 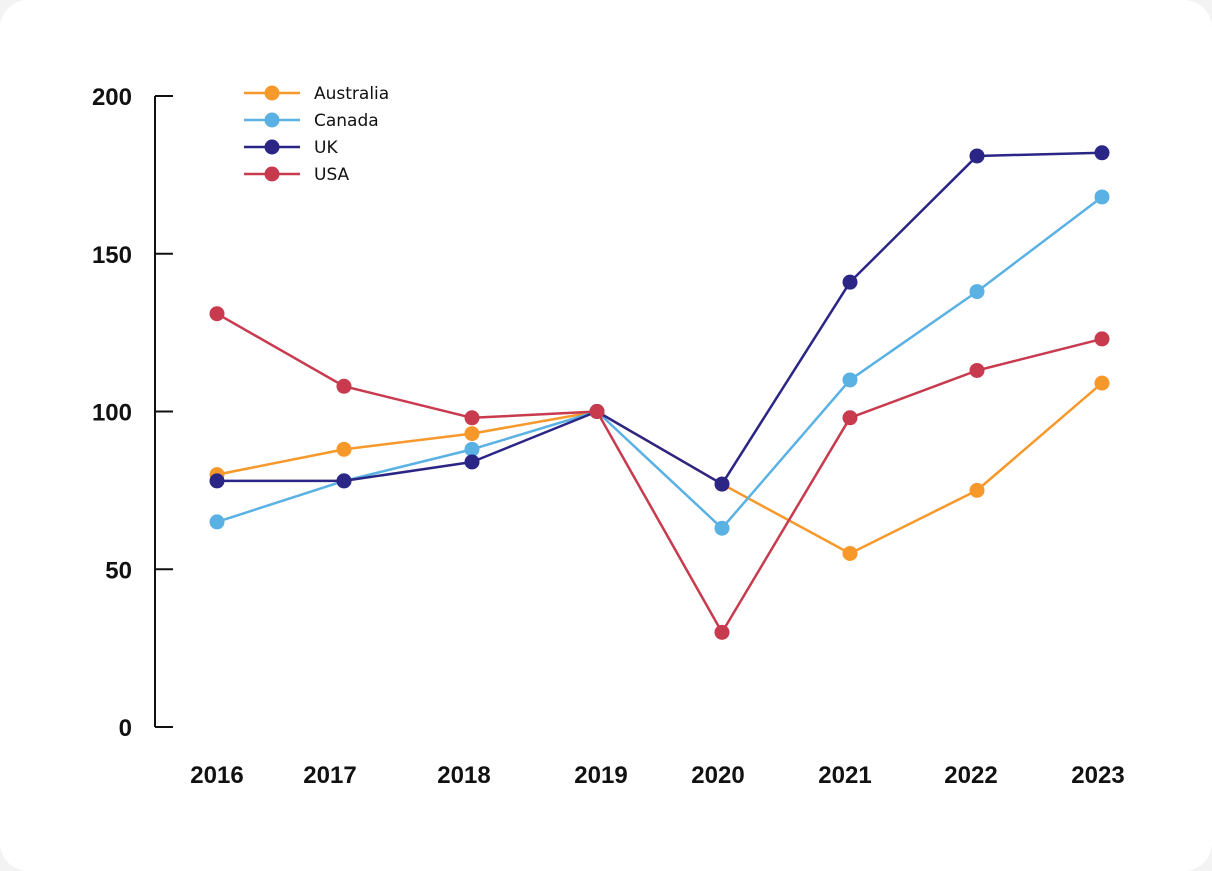 I want to click on y-tick-label: 50, so click(x=118, y=570).